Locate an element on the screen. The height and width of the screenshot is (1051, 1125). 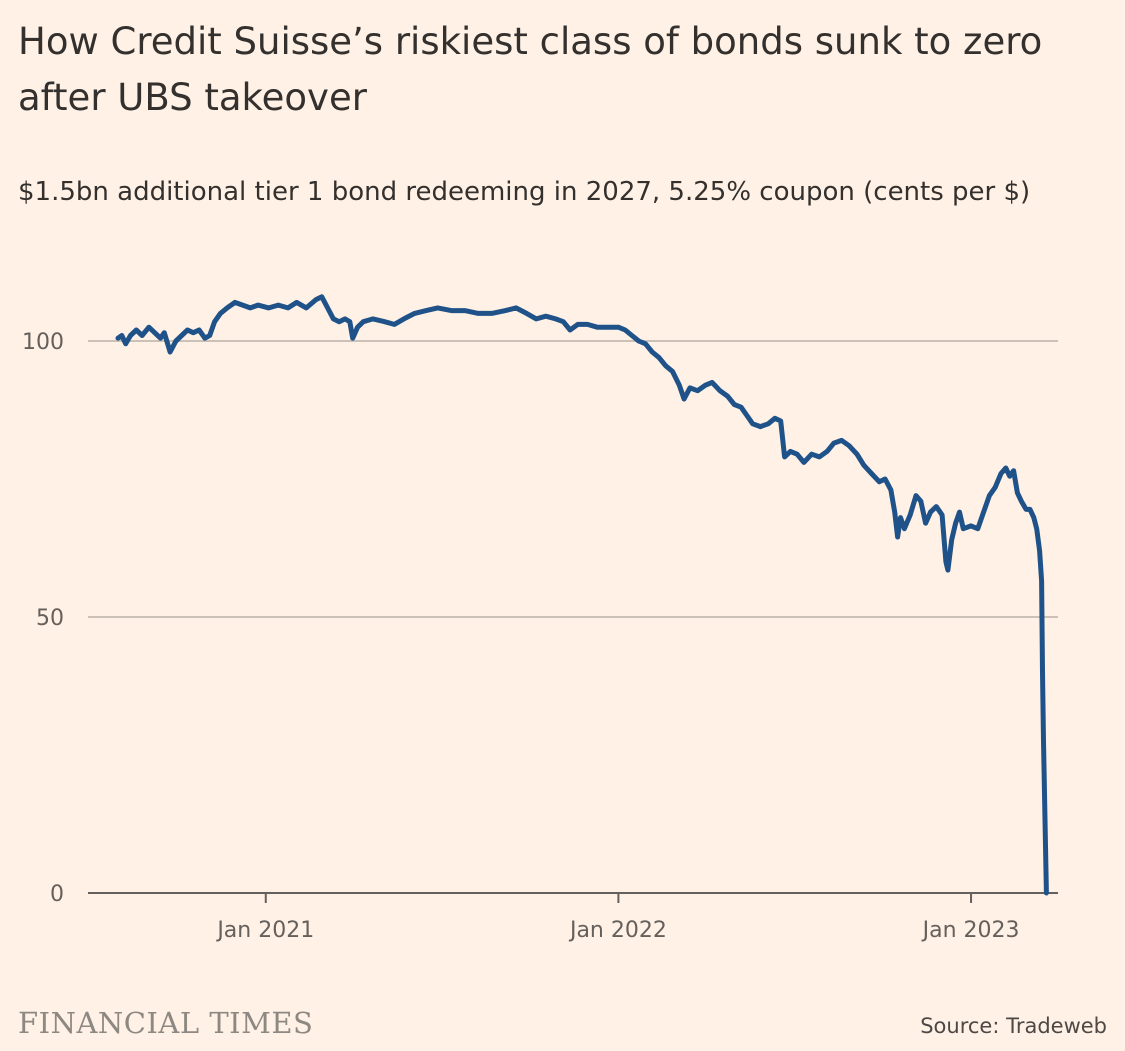
y-tick-label-50: 50 is located at coordinates (50, 618).